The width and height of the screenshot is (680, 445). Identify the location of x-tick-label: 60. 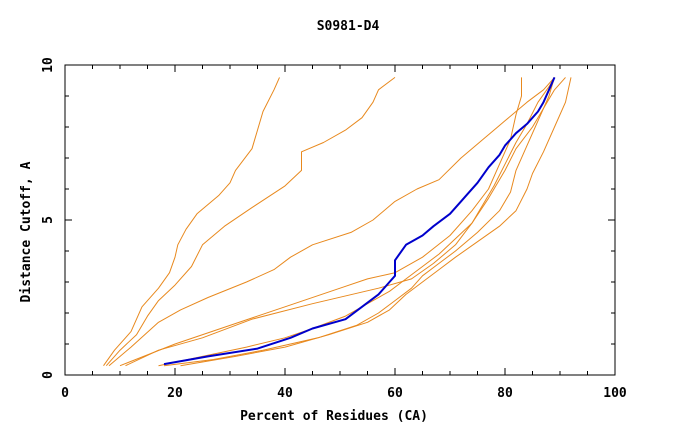
(395, 393).